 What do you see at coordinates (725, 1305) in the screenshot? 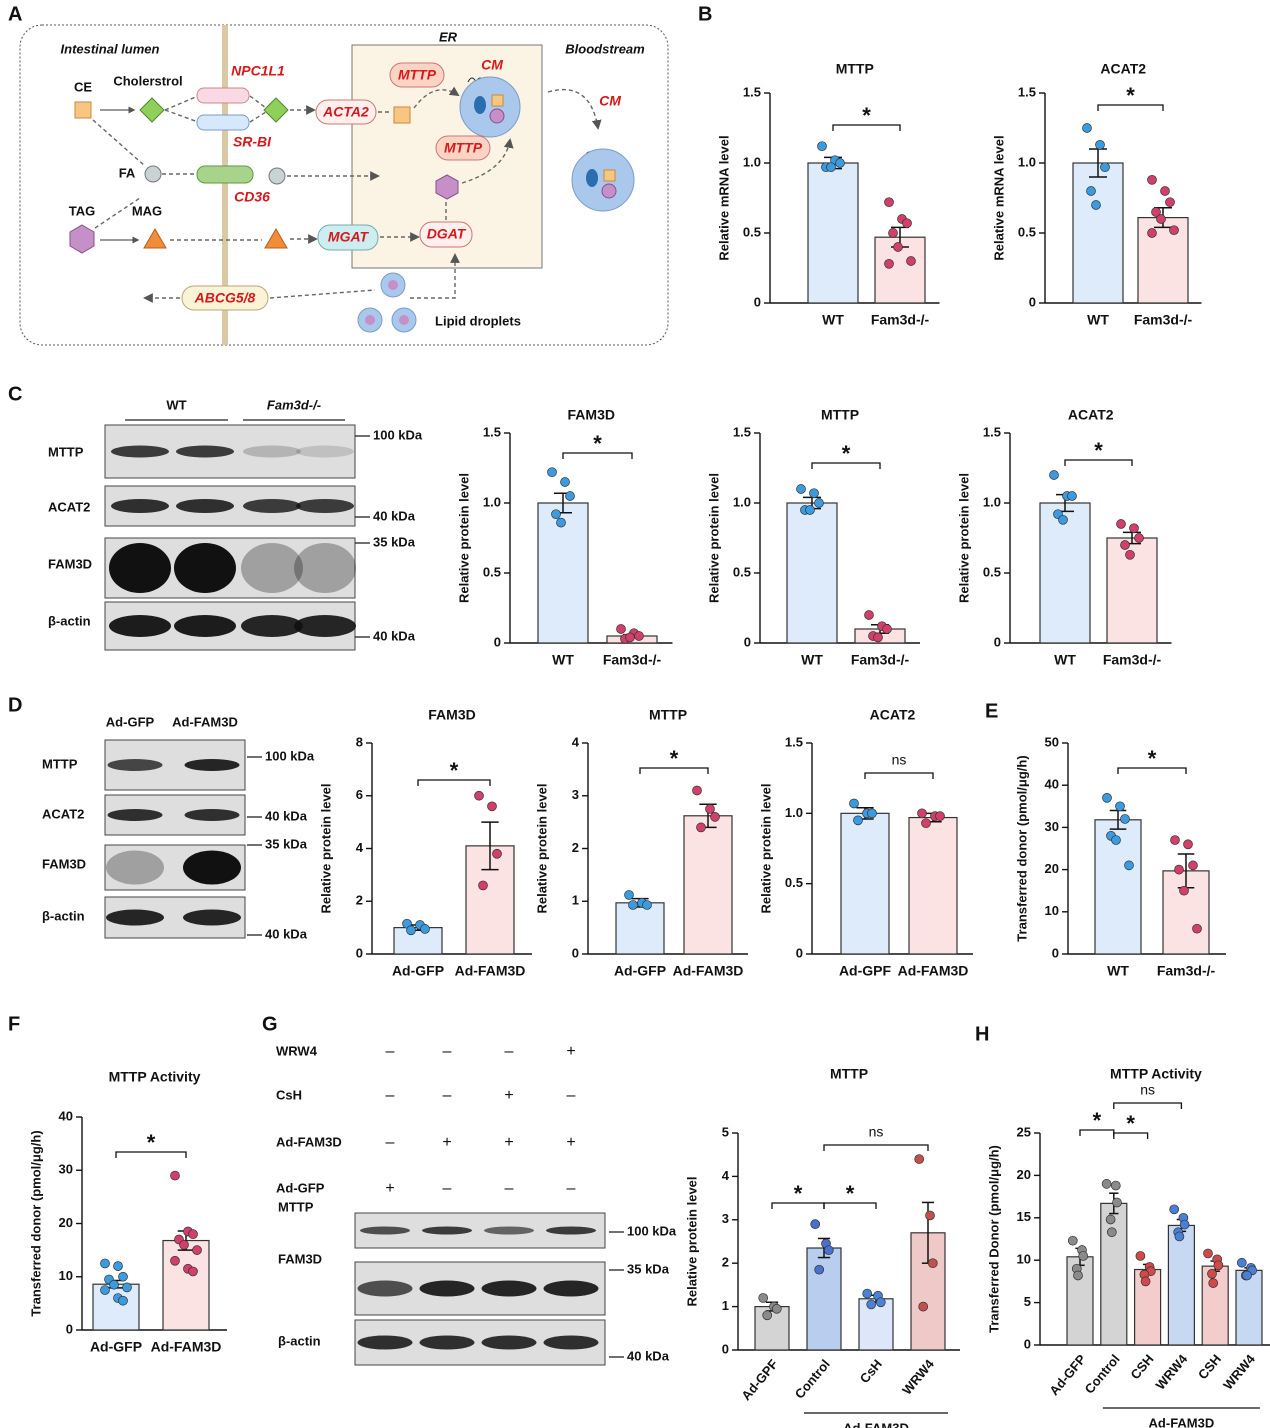
I see `y-tick-label: 1` at bounding box center [725, 1305].